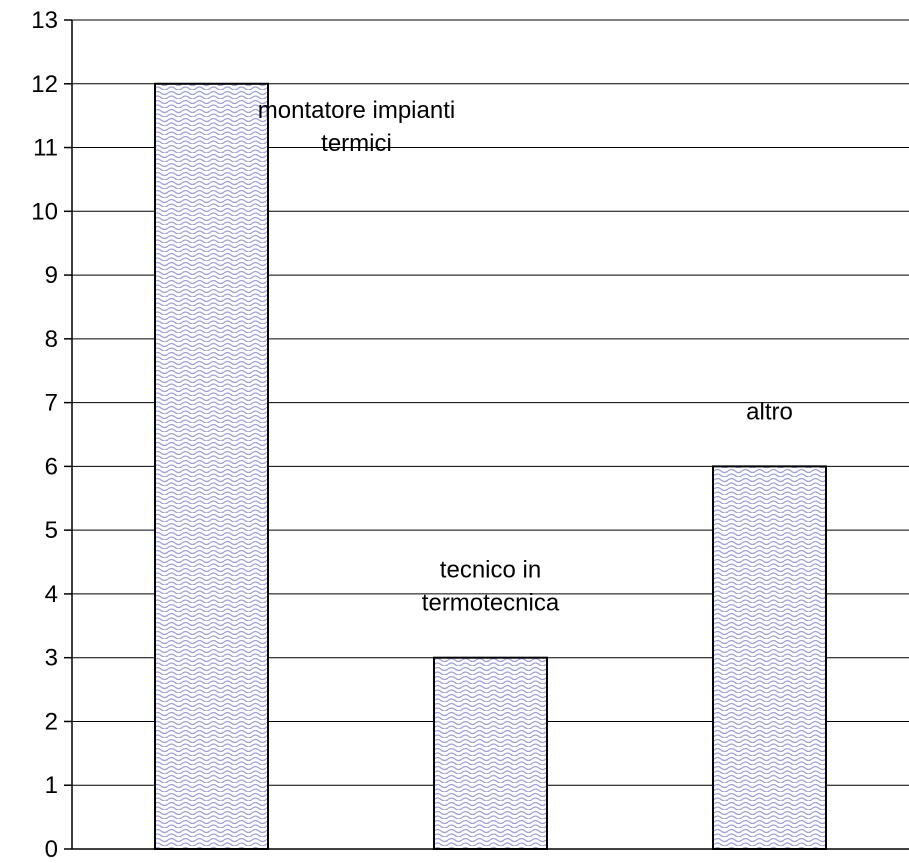  What do you see at coordinates (44, 20) in the screenshot?
I see `y-tick-label: 13` at bounding box center [44, 20].